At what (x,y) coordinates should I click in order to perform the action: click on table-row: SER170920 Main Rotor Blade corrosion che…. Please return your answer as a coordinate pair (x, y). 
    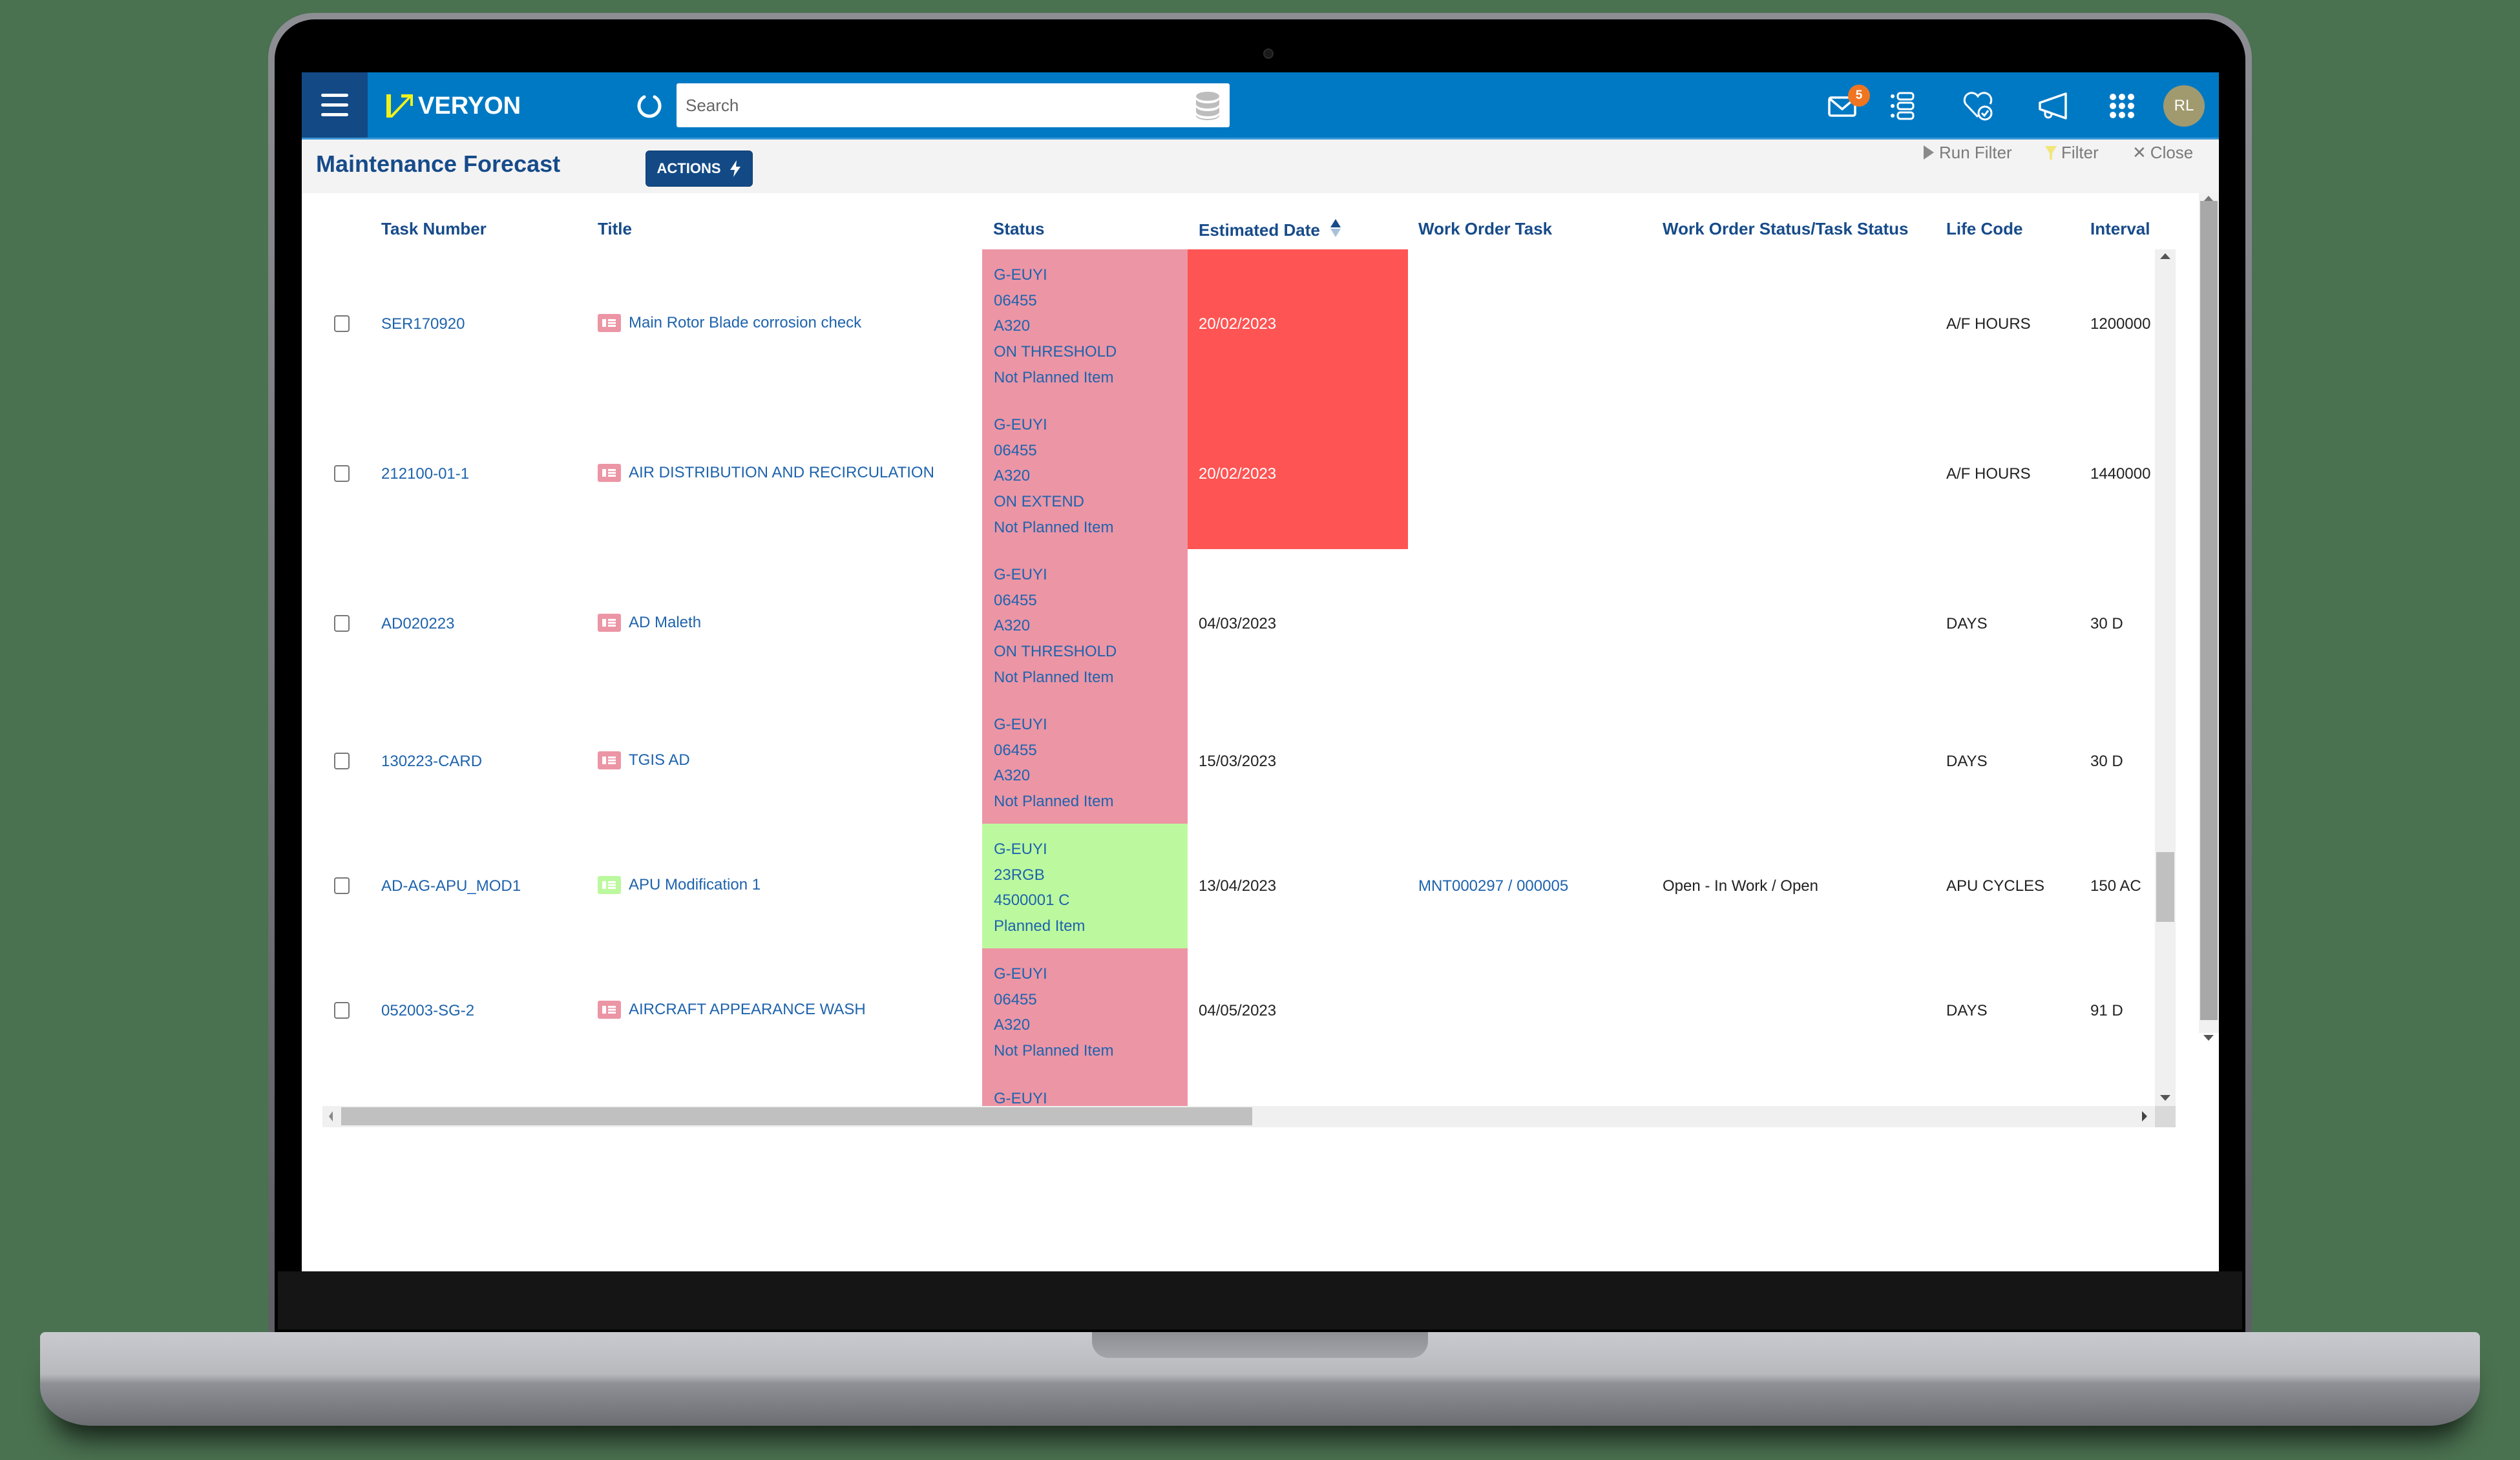
    Looking at the image, I should click on (1228, 324).